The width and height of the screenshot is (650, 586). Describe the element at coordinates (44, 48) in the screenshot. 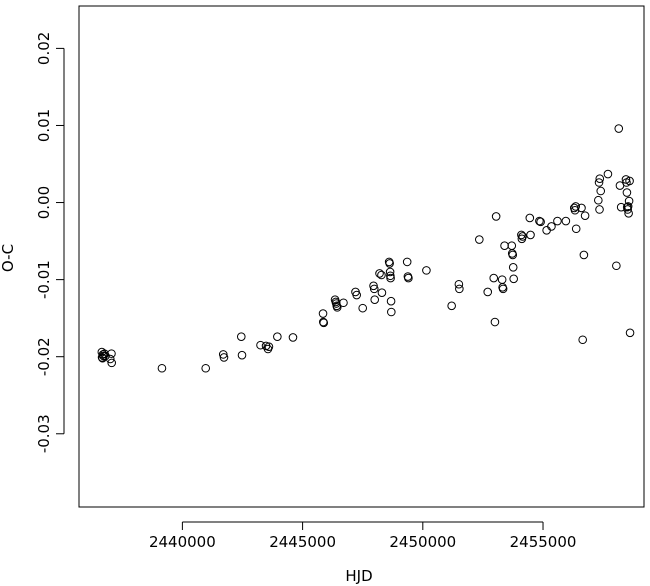

I see `y-tick-label: 0.02` at that location.